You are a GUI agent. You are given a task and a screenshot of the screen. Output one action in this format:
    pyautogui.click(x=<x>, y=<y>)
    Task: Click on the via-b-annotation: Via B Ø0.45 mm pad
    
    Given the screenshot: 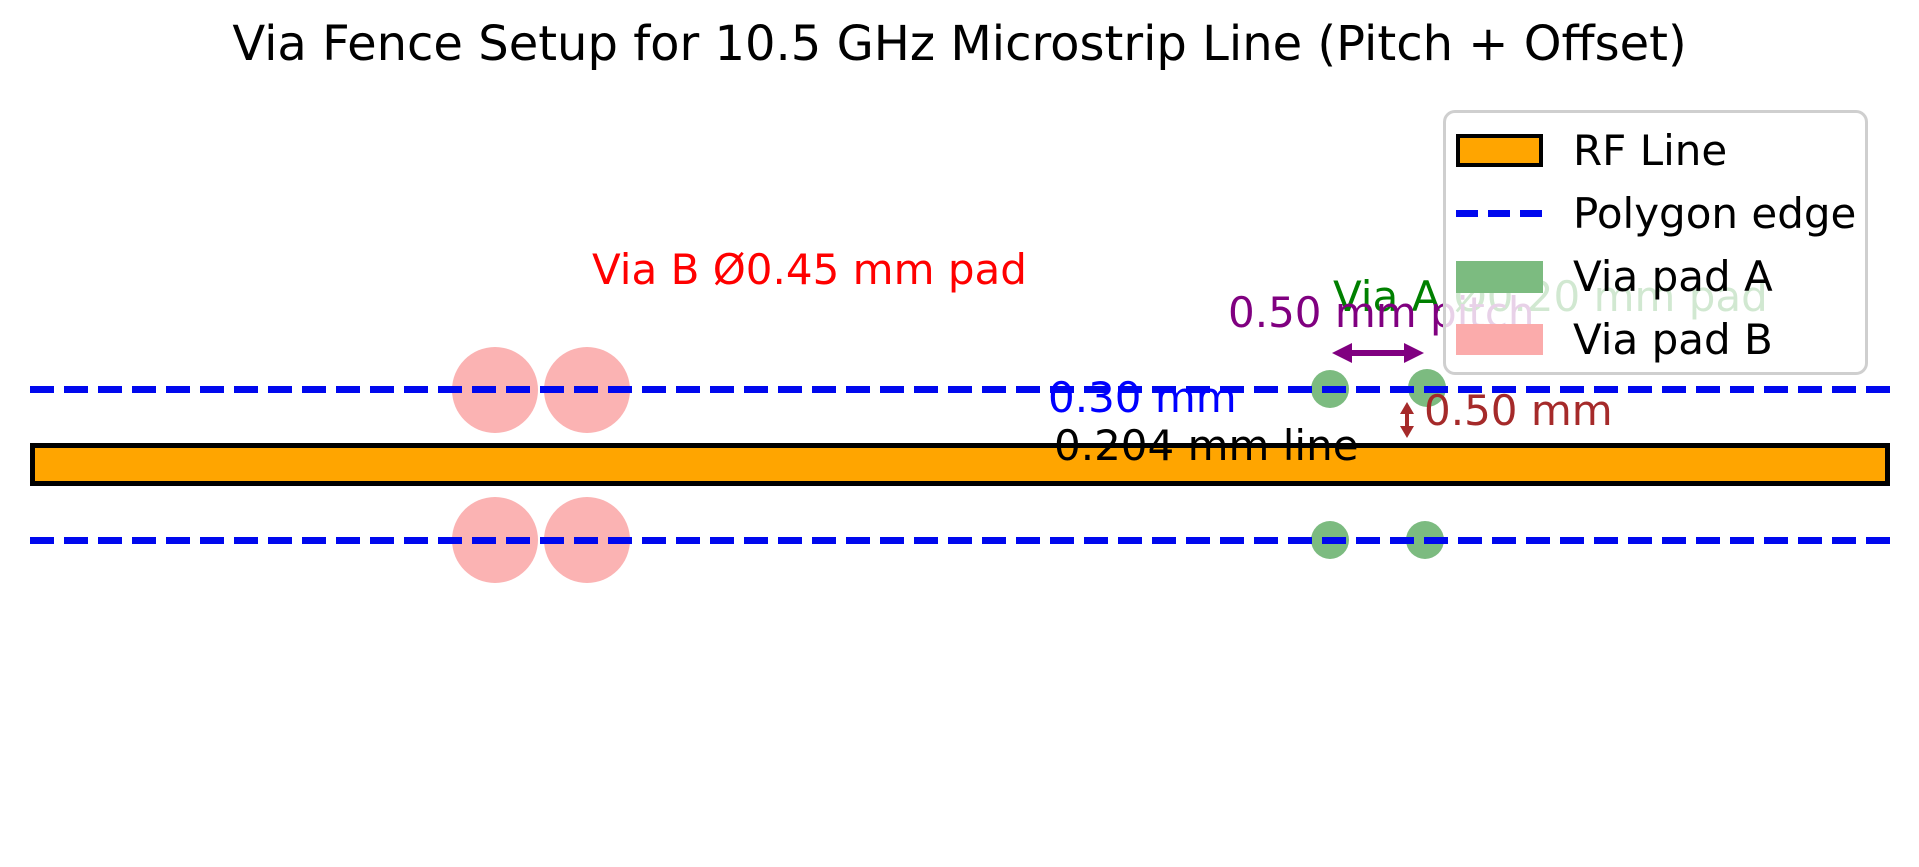 What is the action you would take?
    pyautogui.click(x=809, y=269)
    